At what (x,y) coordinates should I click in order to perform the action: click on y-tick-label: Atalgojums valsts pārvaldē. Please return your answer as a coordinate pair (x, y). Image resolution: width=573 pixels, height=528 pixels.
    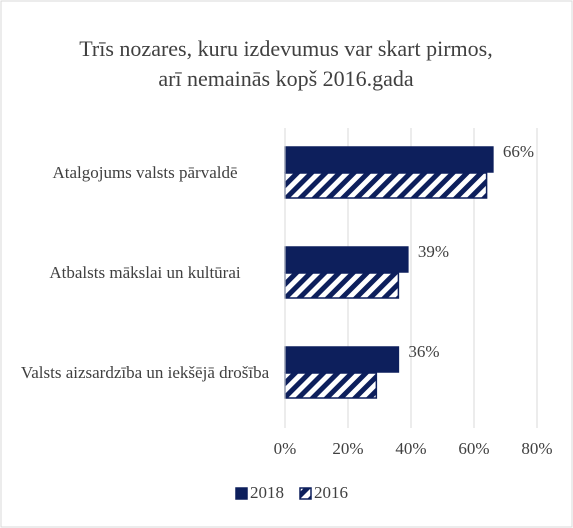
    Looking at the image, I should click on (145, 172).